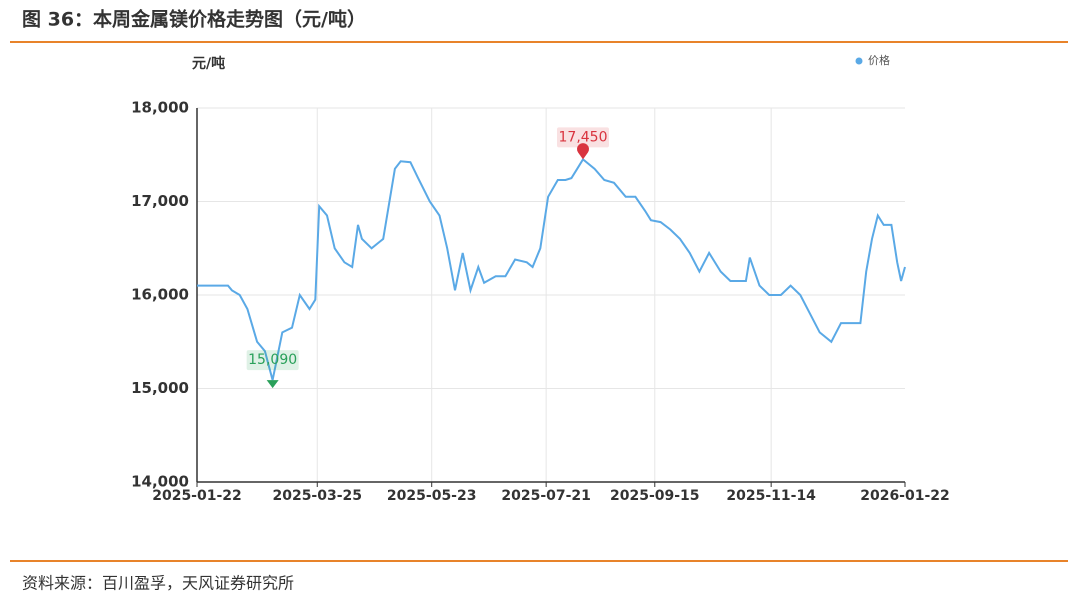 This screenshot has height=609, width=1080. What do you see at coordinates (905, 496) in the screenshot?
I see `x-tick-label: 2026-01-22` at bounding box center [905, 496].